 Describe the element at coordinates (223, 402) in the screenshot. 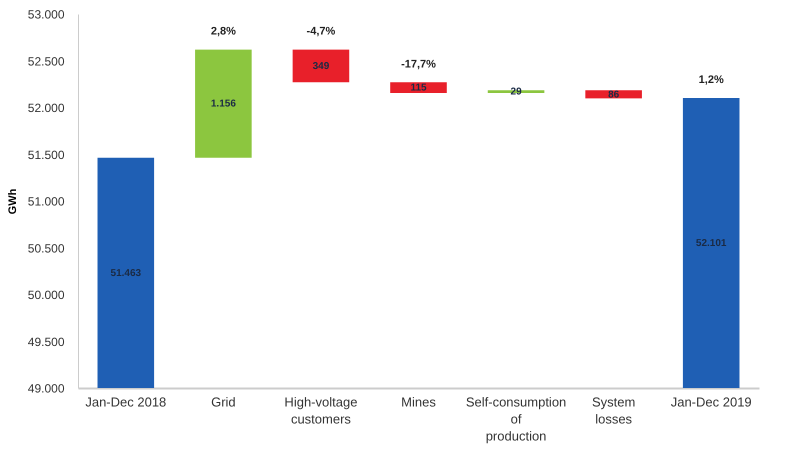

I see `x-tick-label: Grid` at that location.